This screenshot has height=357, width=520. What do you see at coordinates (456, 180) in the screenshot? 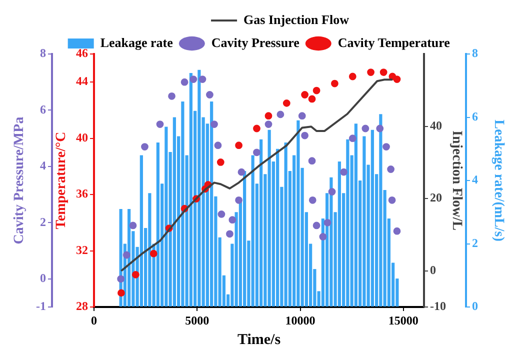
I see `y-axis-title: Injection Flow/L` at bounding box center [456, 180].